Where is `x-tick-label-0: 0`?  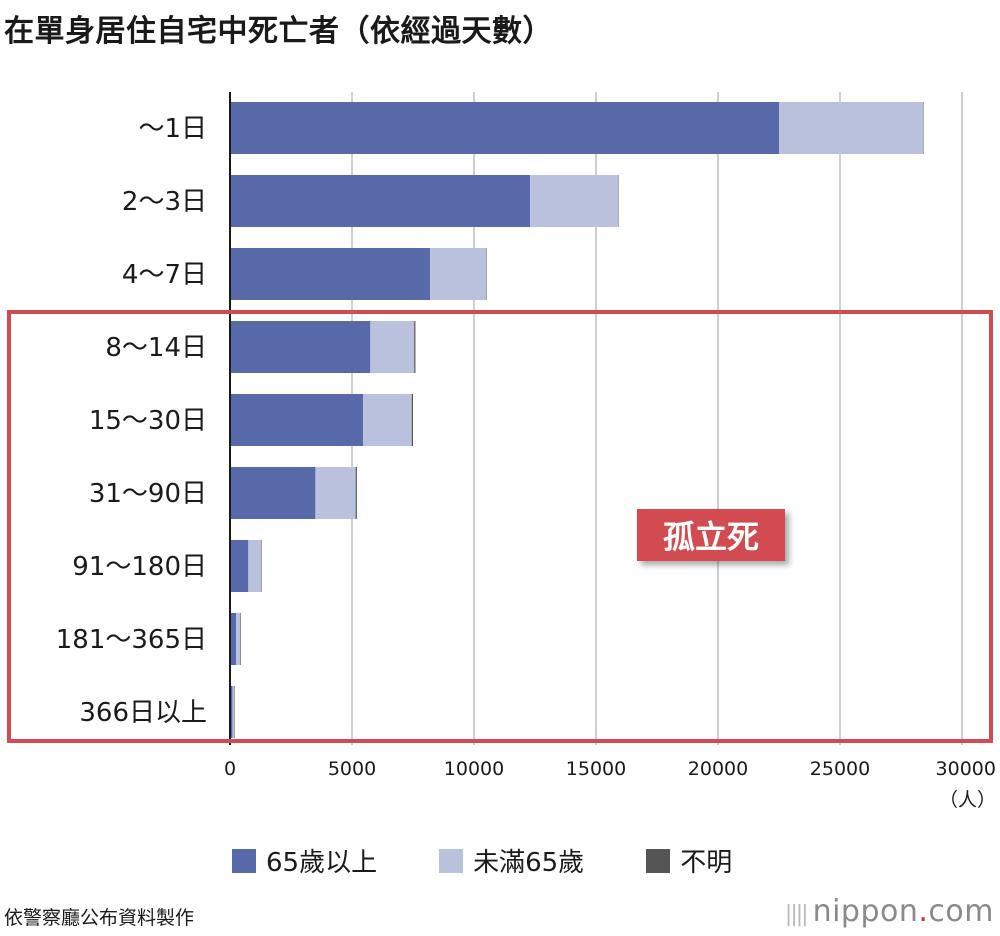
x-tick-label-0: 0 is located at coordinates (230, 769).